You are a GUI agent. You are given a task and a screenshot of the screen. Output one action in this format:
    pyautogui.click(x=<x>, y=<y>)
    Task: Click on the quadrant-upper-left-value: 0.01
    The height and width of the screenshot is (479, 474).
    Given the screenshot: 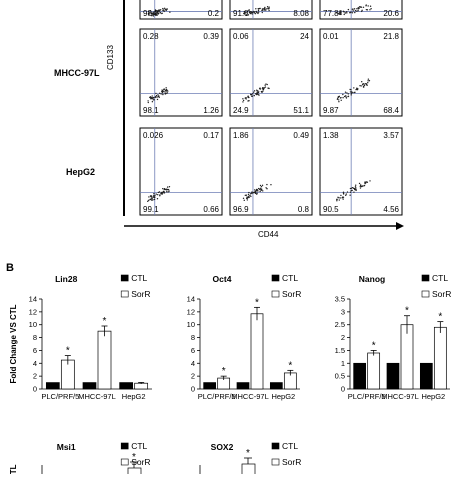 What is the action you would take?
    pyautogui.click(x=331, y=36)
    